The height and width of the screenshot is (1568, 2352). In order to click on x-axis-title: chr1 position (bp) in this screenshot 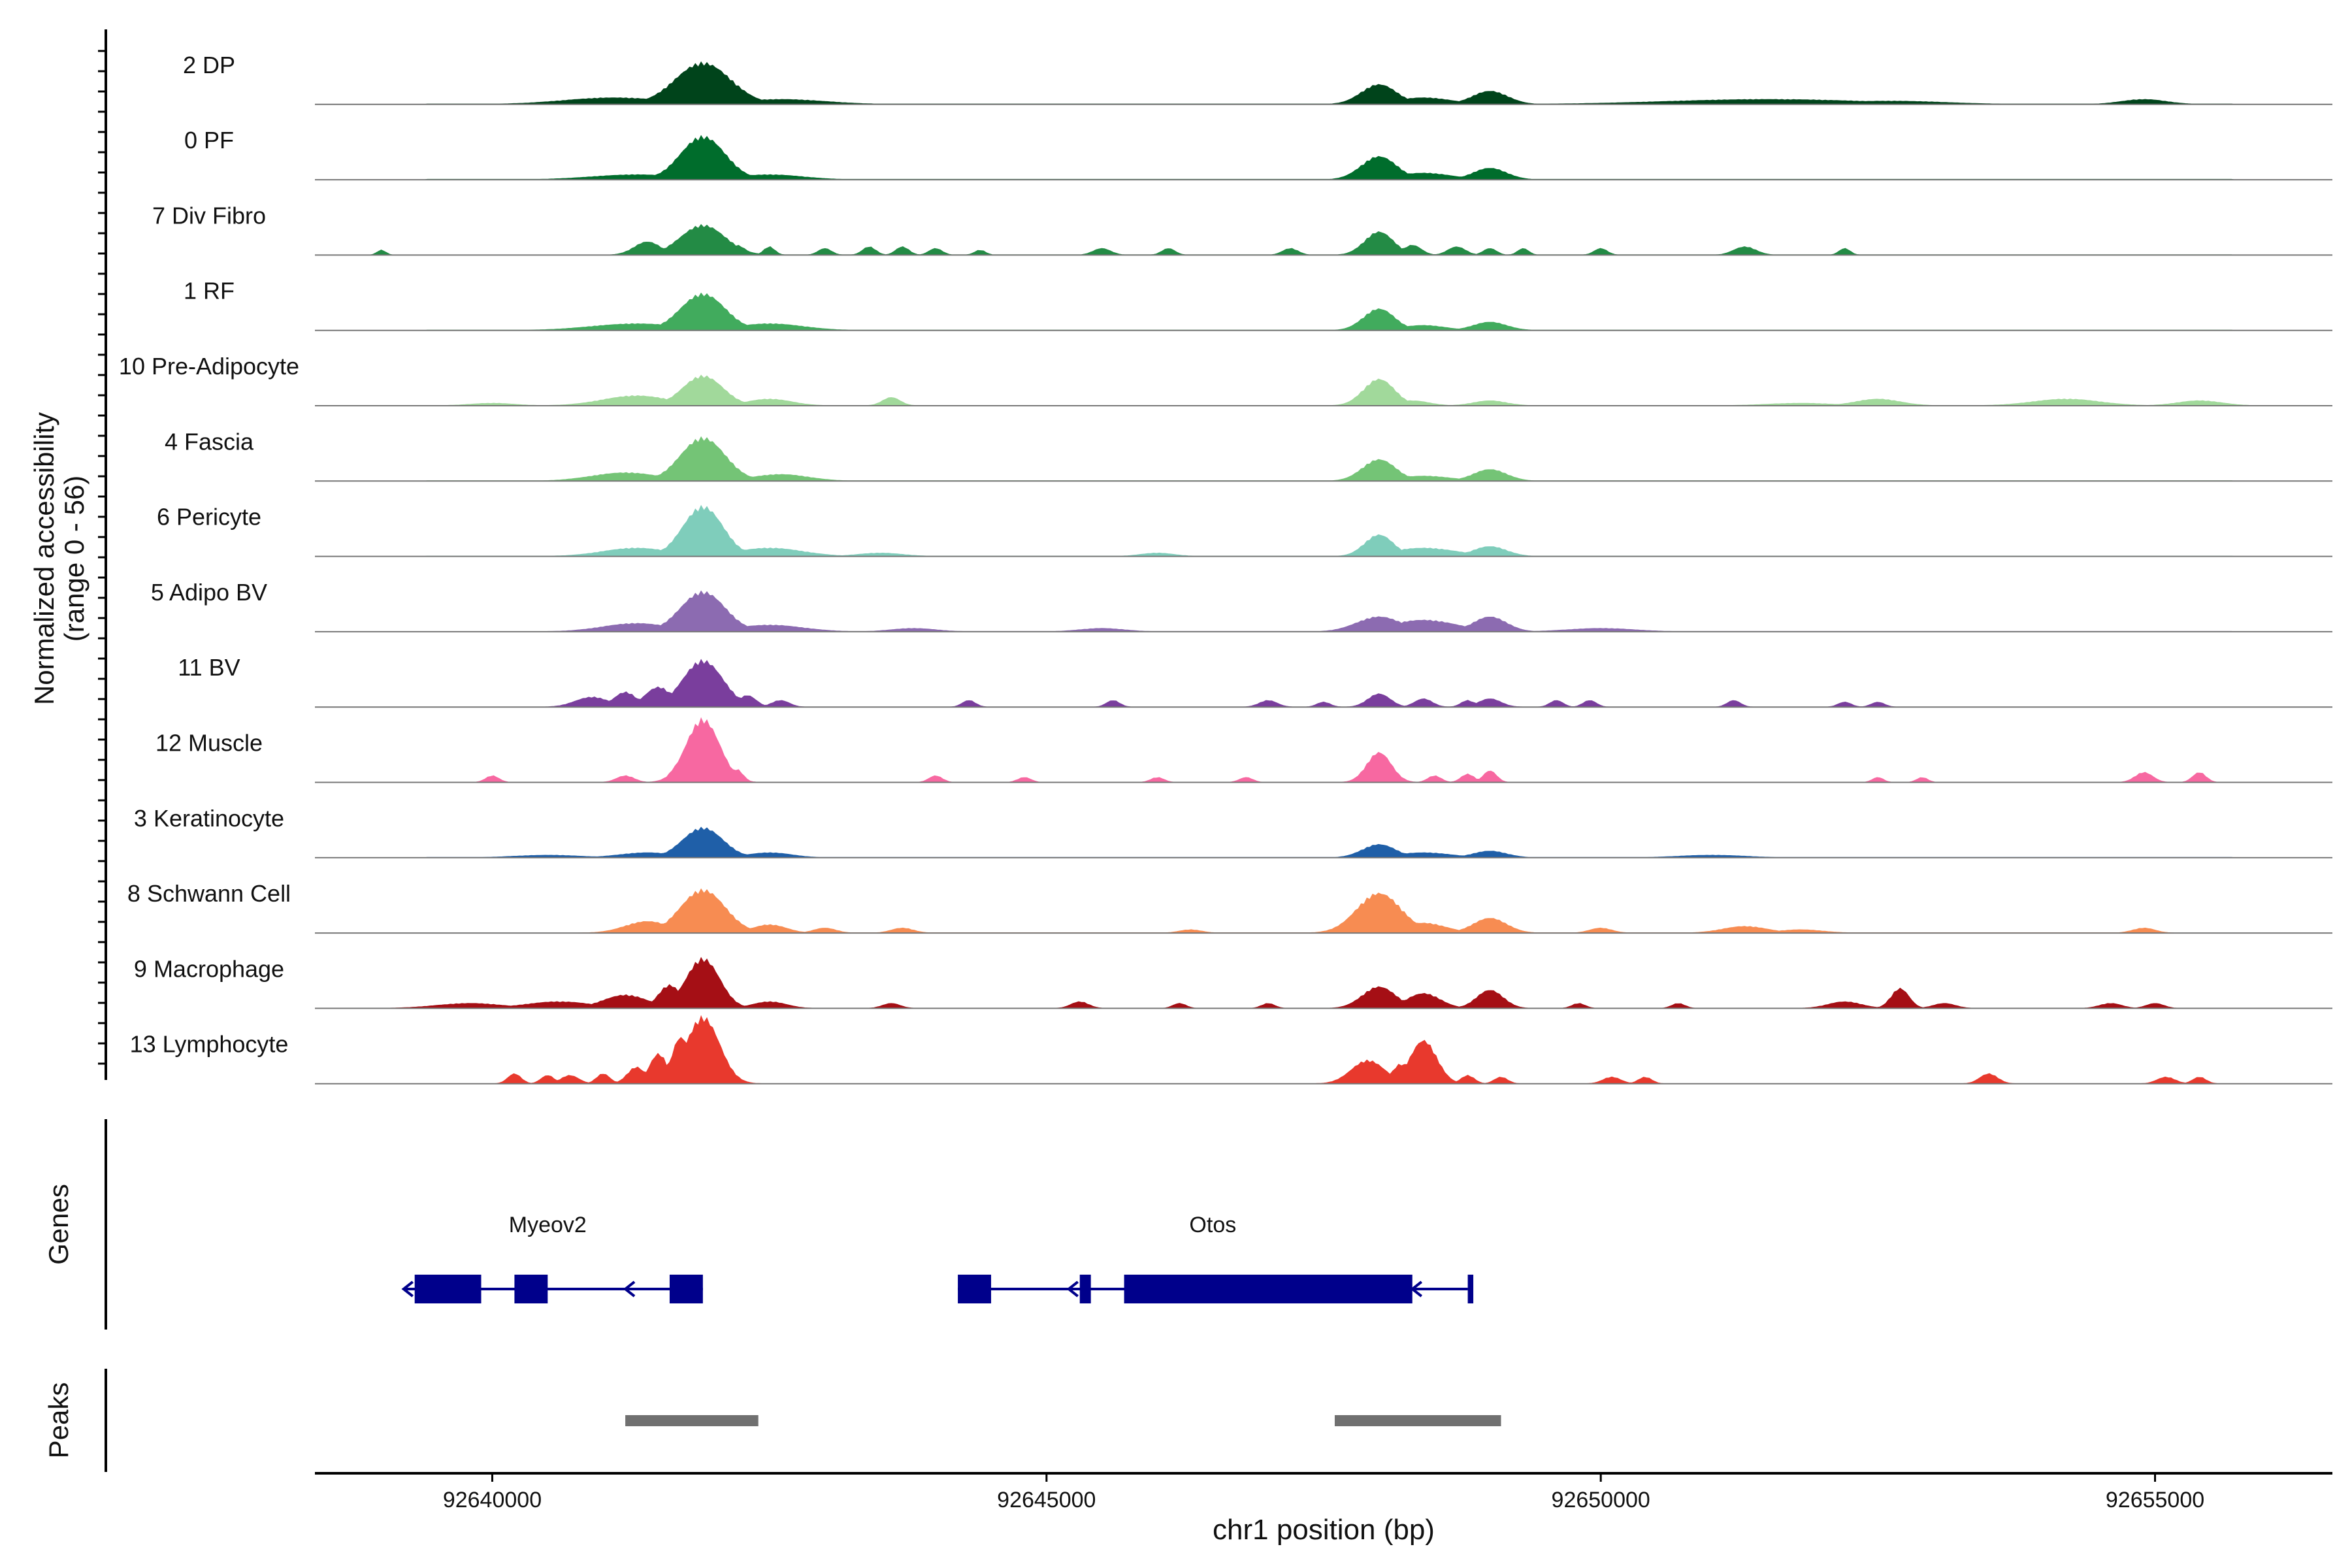, I will do `click(1324, 1530)`.